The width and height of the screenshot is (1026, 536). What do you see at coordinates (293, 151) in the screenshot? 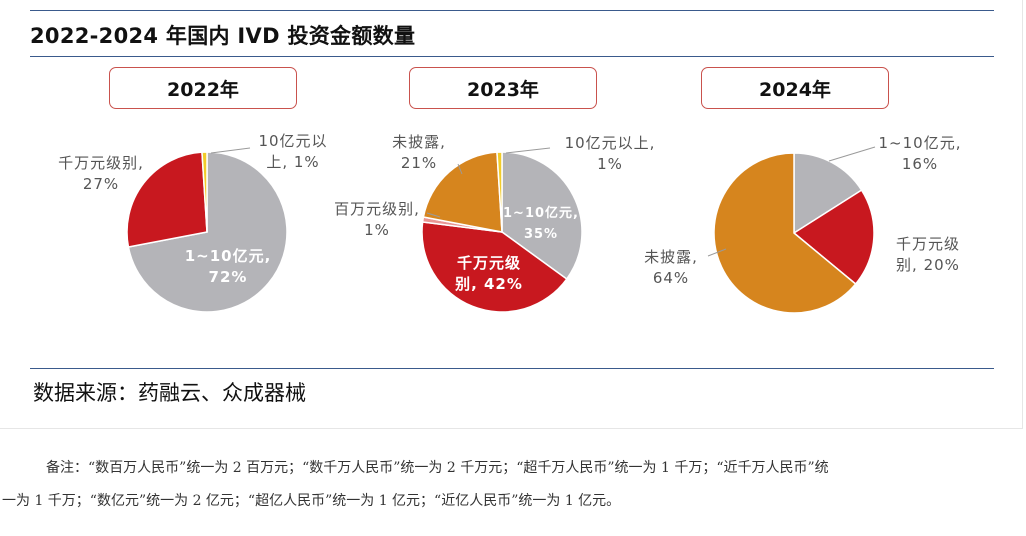
I see `label-2022-10yi-above: 10亿元以 上, 1%` at bounding box center [293, 151].